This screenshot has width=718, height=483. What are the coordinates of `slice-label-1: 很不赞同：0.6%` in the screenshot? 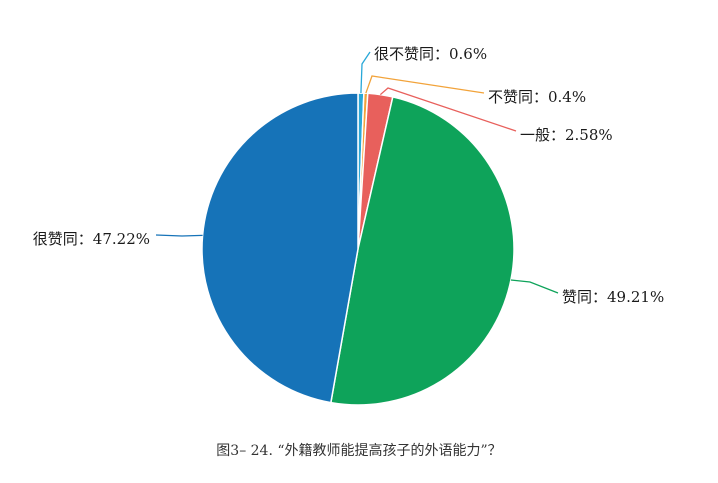 It's located at (430, 54).